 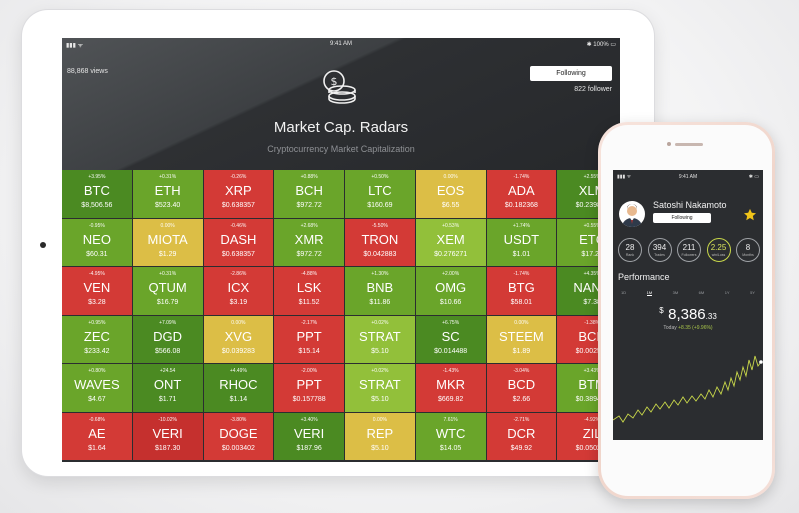 I want to click on coin-symbol: MIOTA, so click(x=167, y=239).